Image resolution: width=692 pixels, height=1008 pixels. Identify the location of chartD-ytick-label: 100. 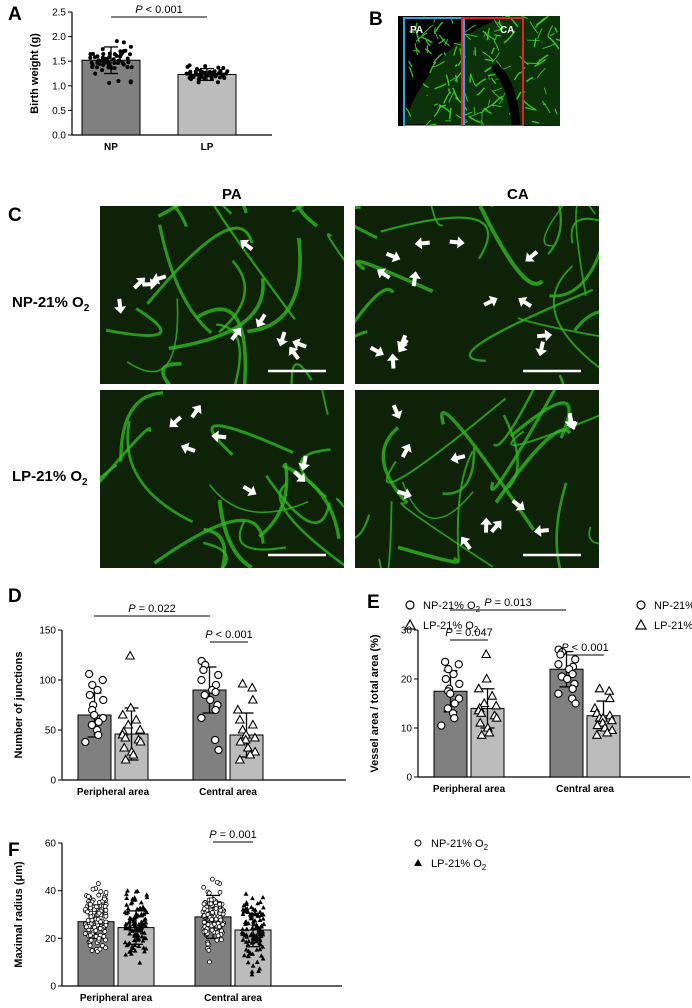
(47, 681).